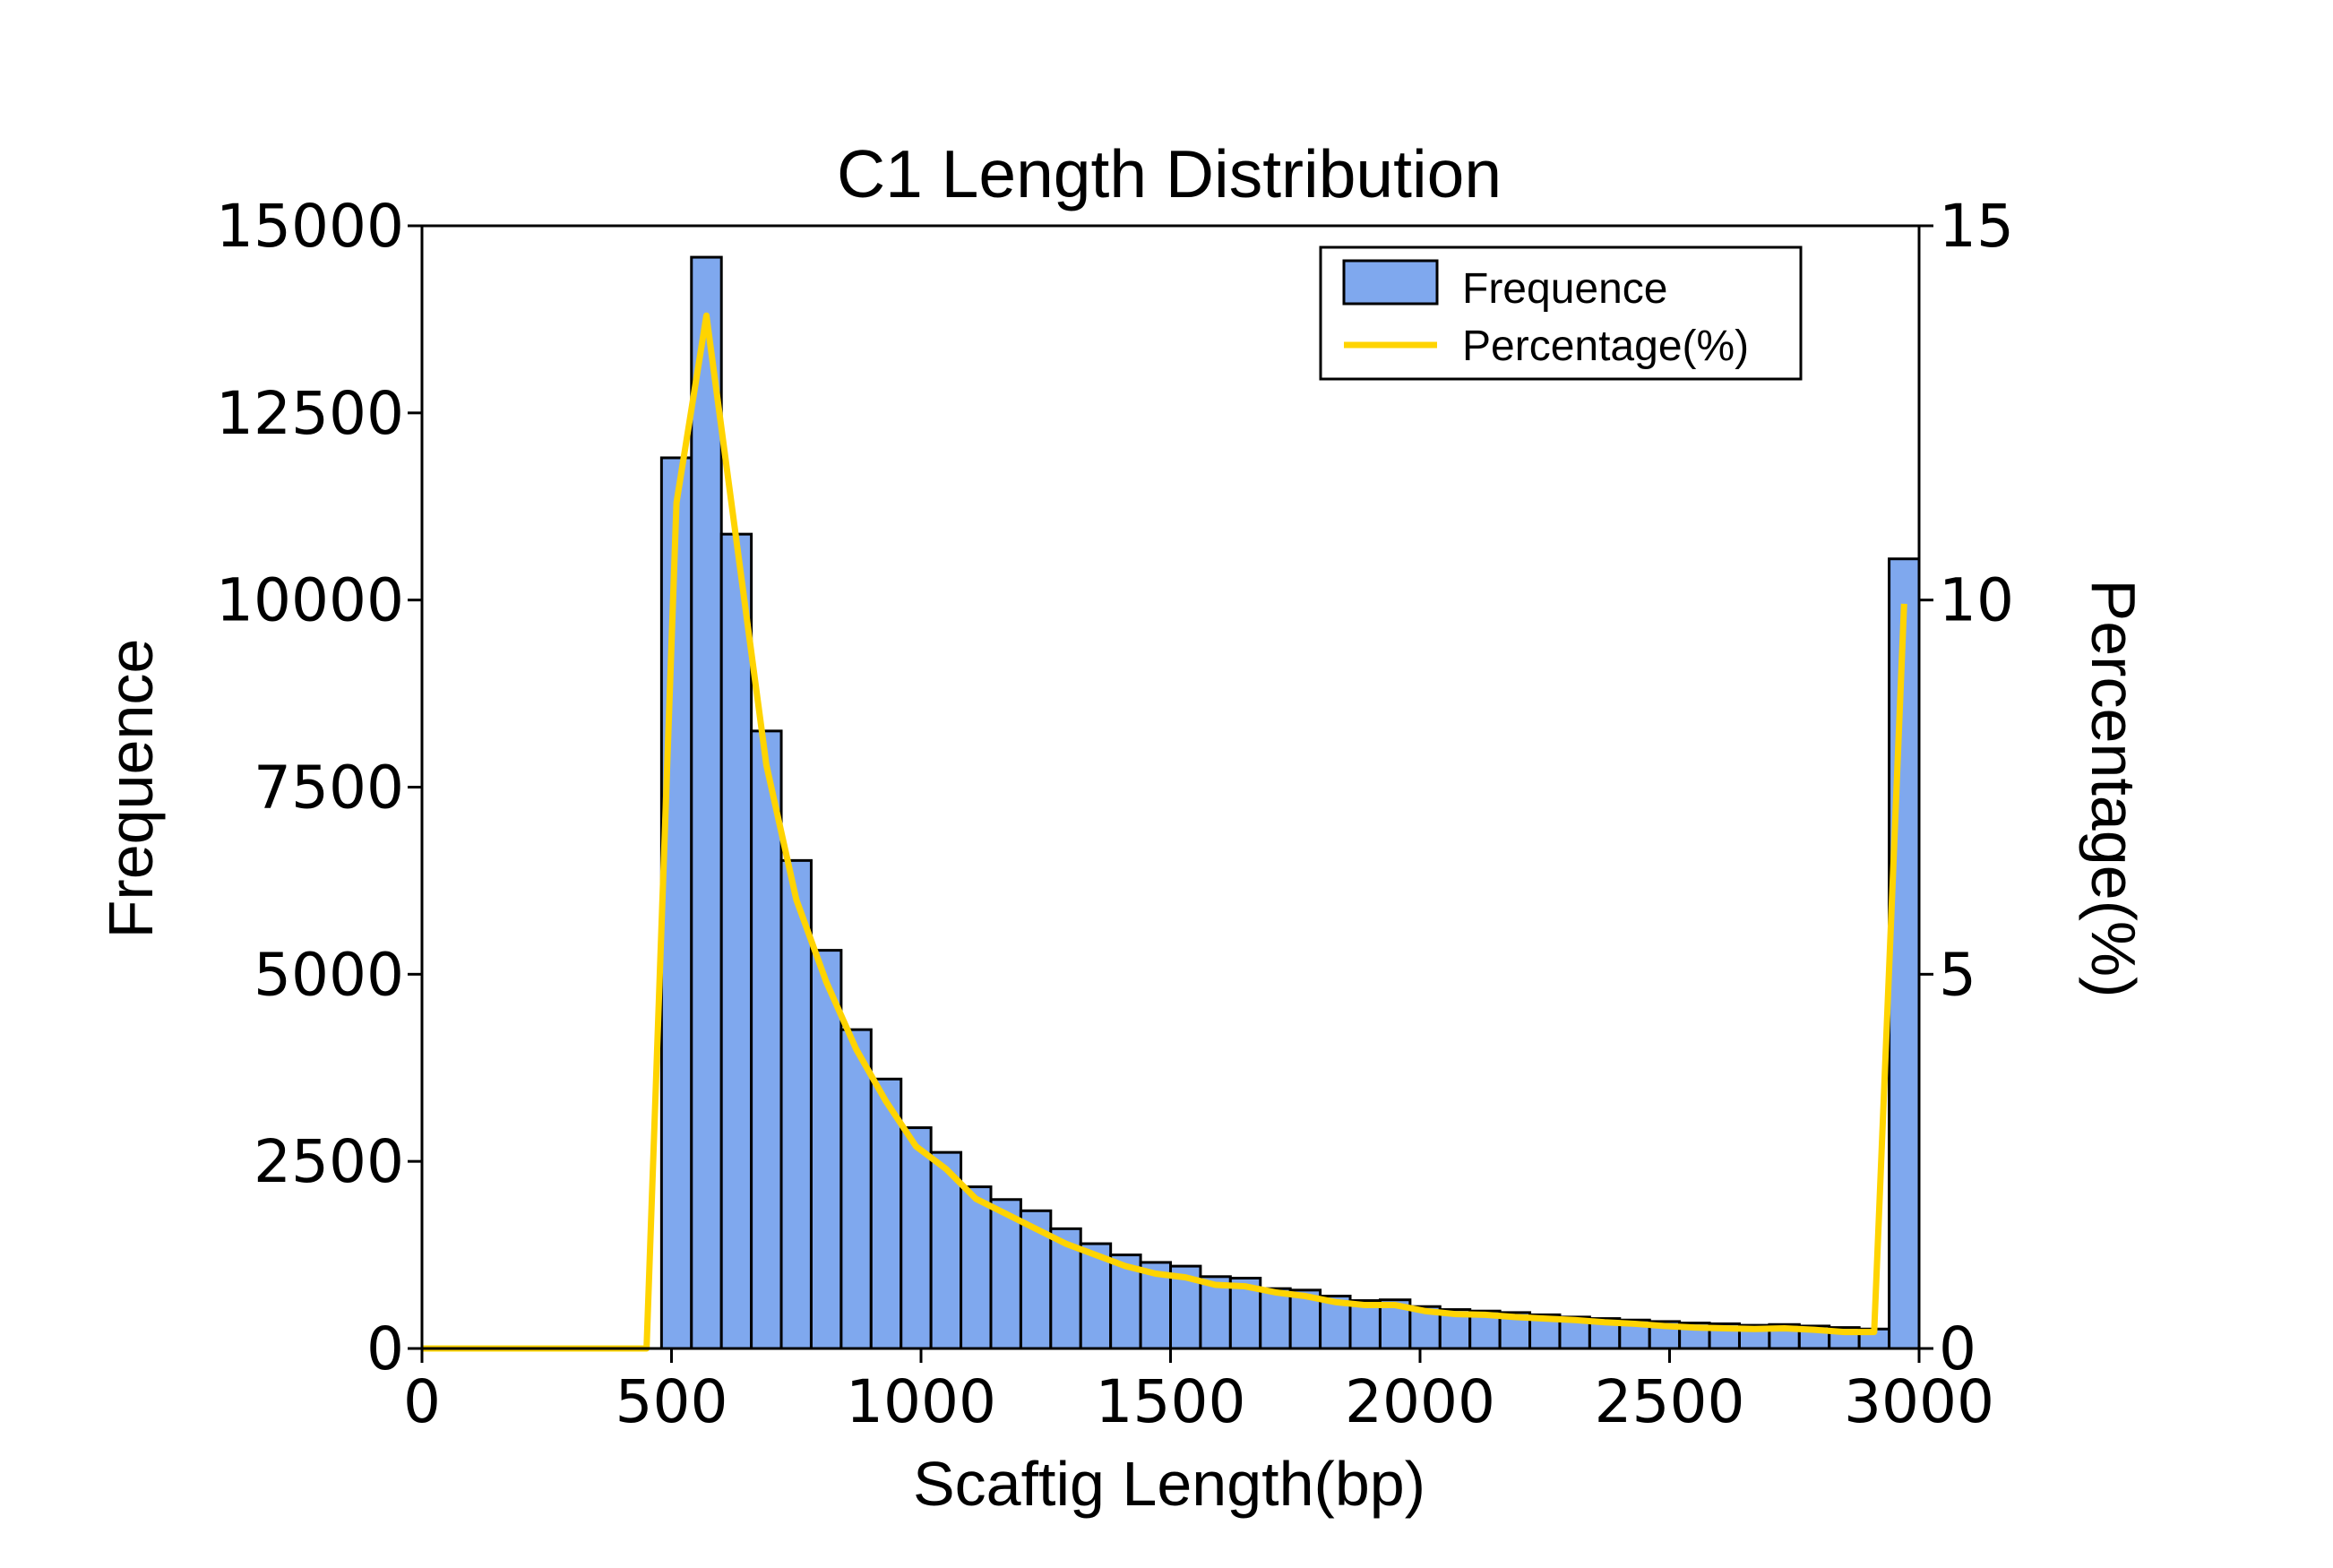  What do you see at coordinates (1919, 1401) in the screenshot?
I see `x-tick-label: 3000` at bounding box center [1919, 1401].